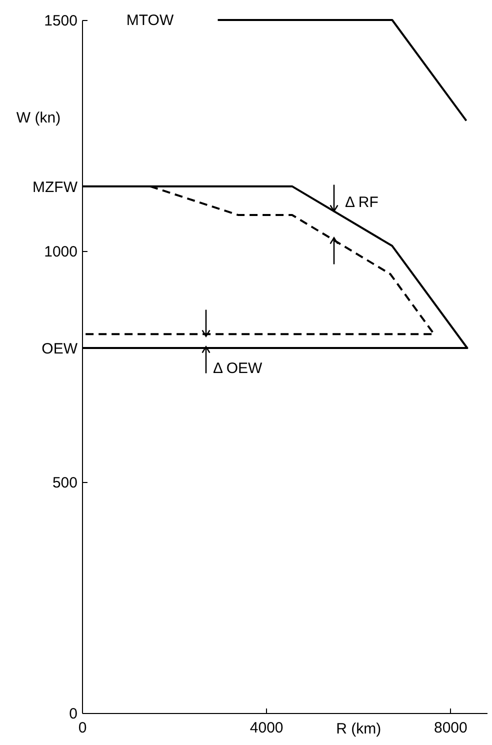 The height and width of the screenshot is (745, 492). I want to click on annotation: Δ RF, so click(361, 202).